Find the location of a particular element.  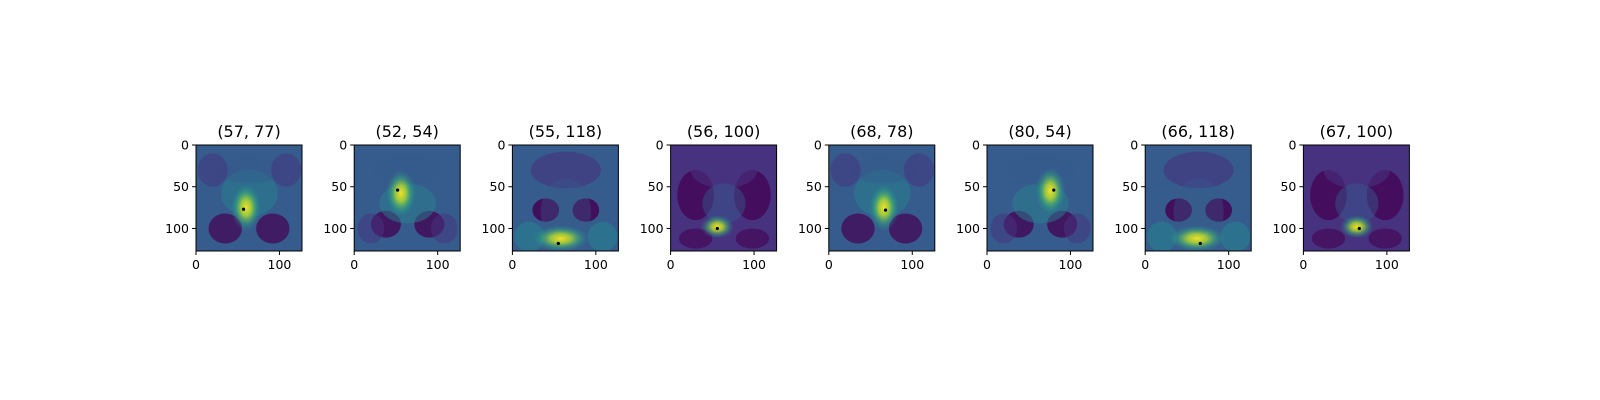

heatmap-panel: (57, 77) 0 50 100 0 100 is located at coordinates (234, 197).